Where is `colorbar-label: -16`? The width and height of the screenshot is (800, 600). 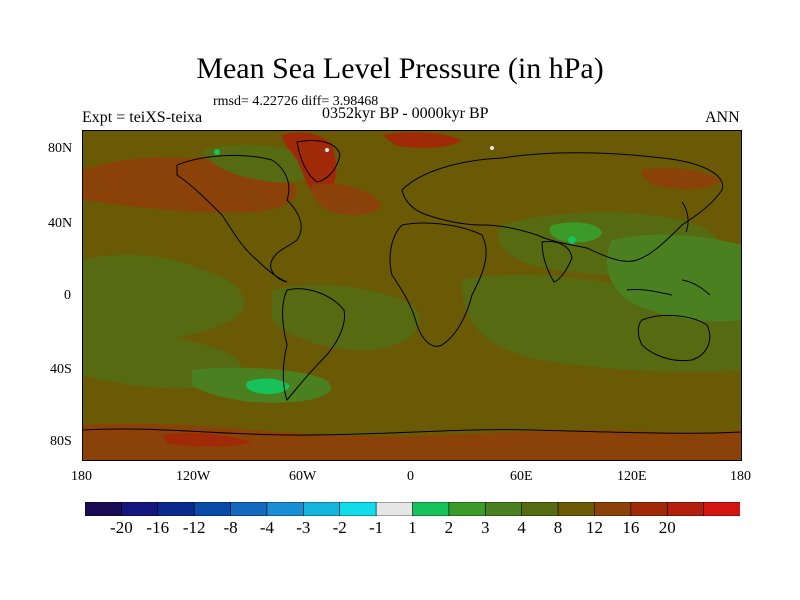
colorbar-label: -16 is located at coordinates (158, 527).